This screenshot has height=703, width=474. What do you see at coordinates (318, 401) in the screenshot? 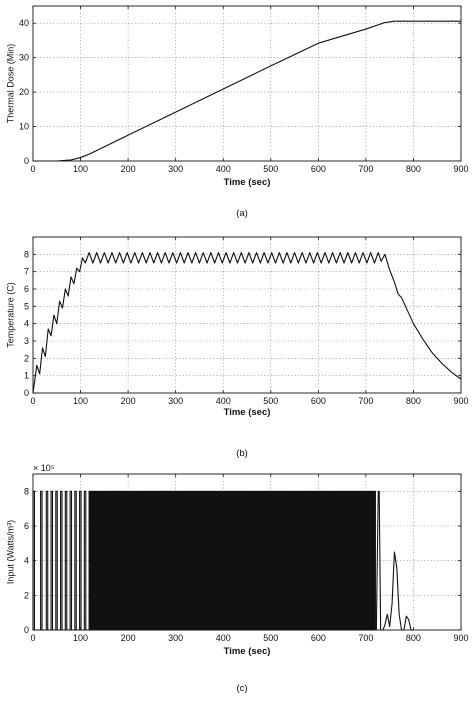
I see `chart-b-xtick-label-6: 600` at bounding box center [318, 401].